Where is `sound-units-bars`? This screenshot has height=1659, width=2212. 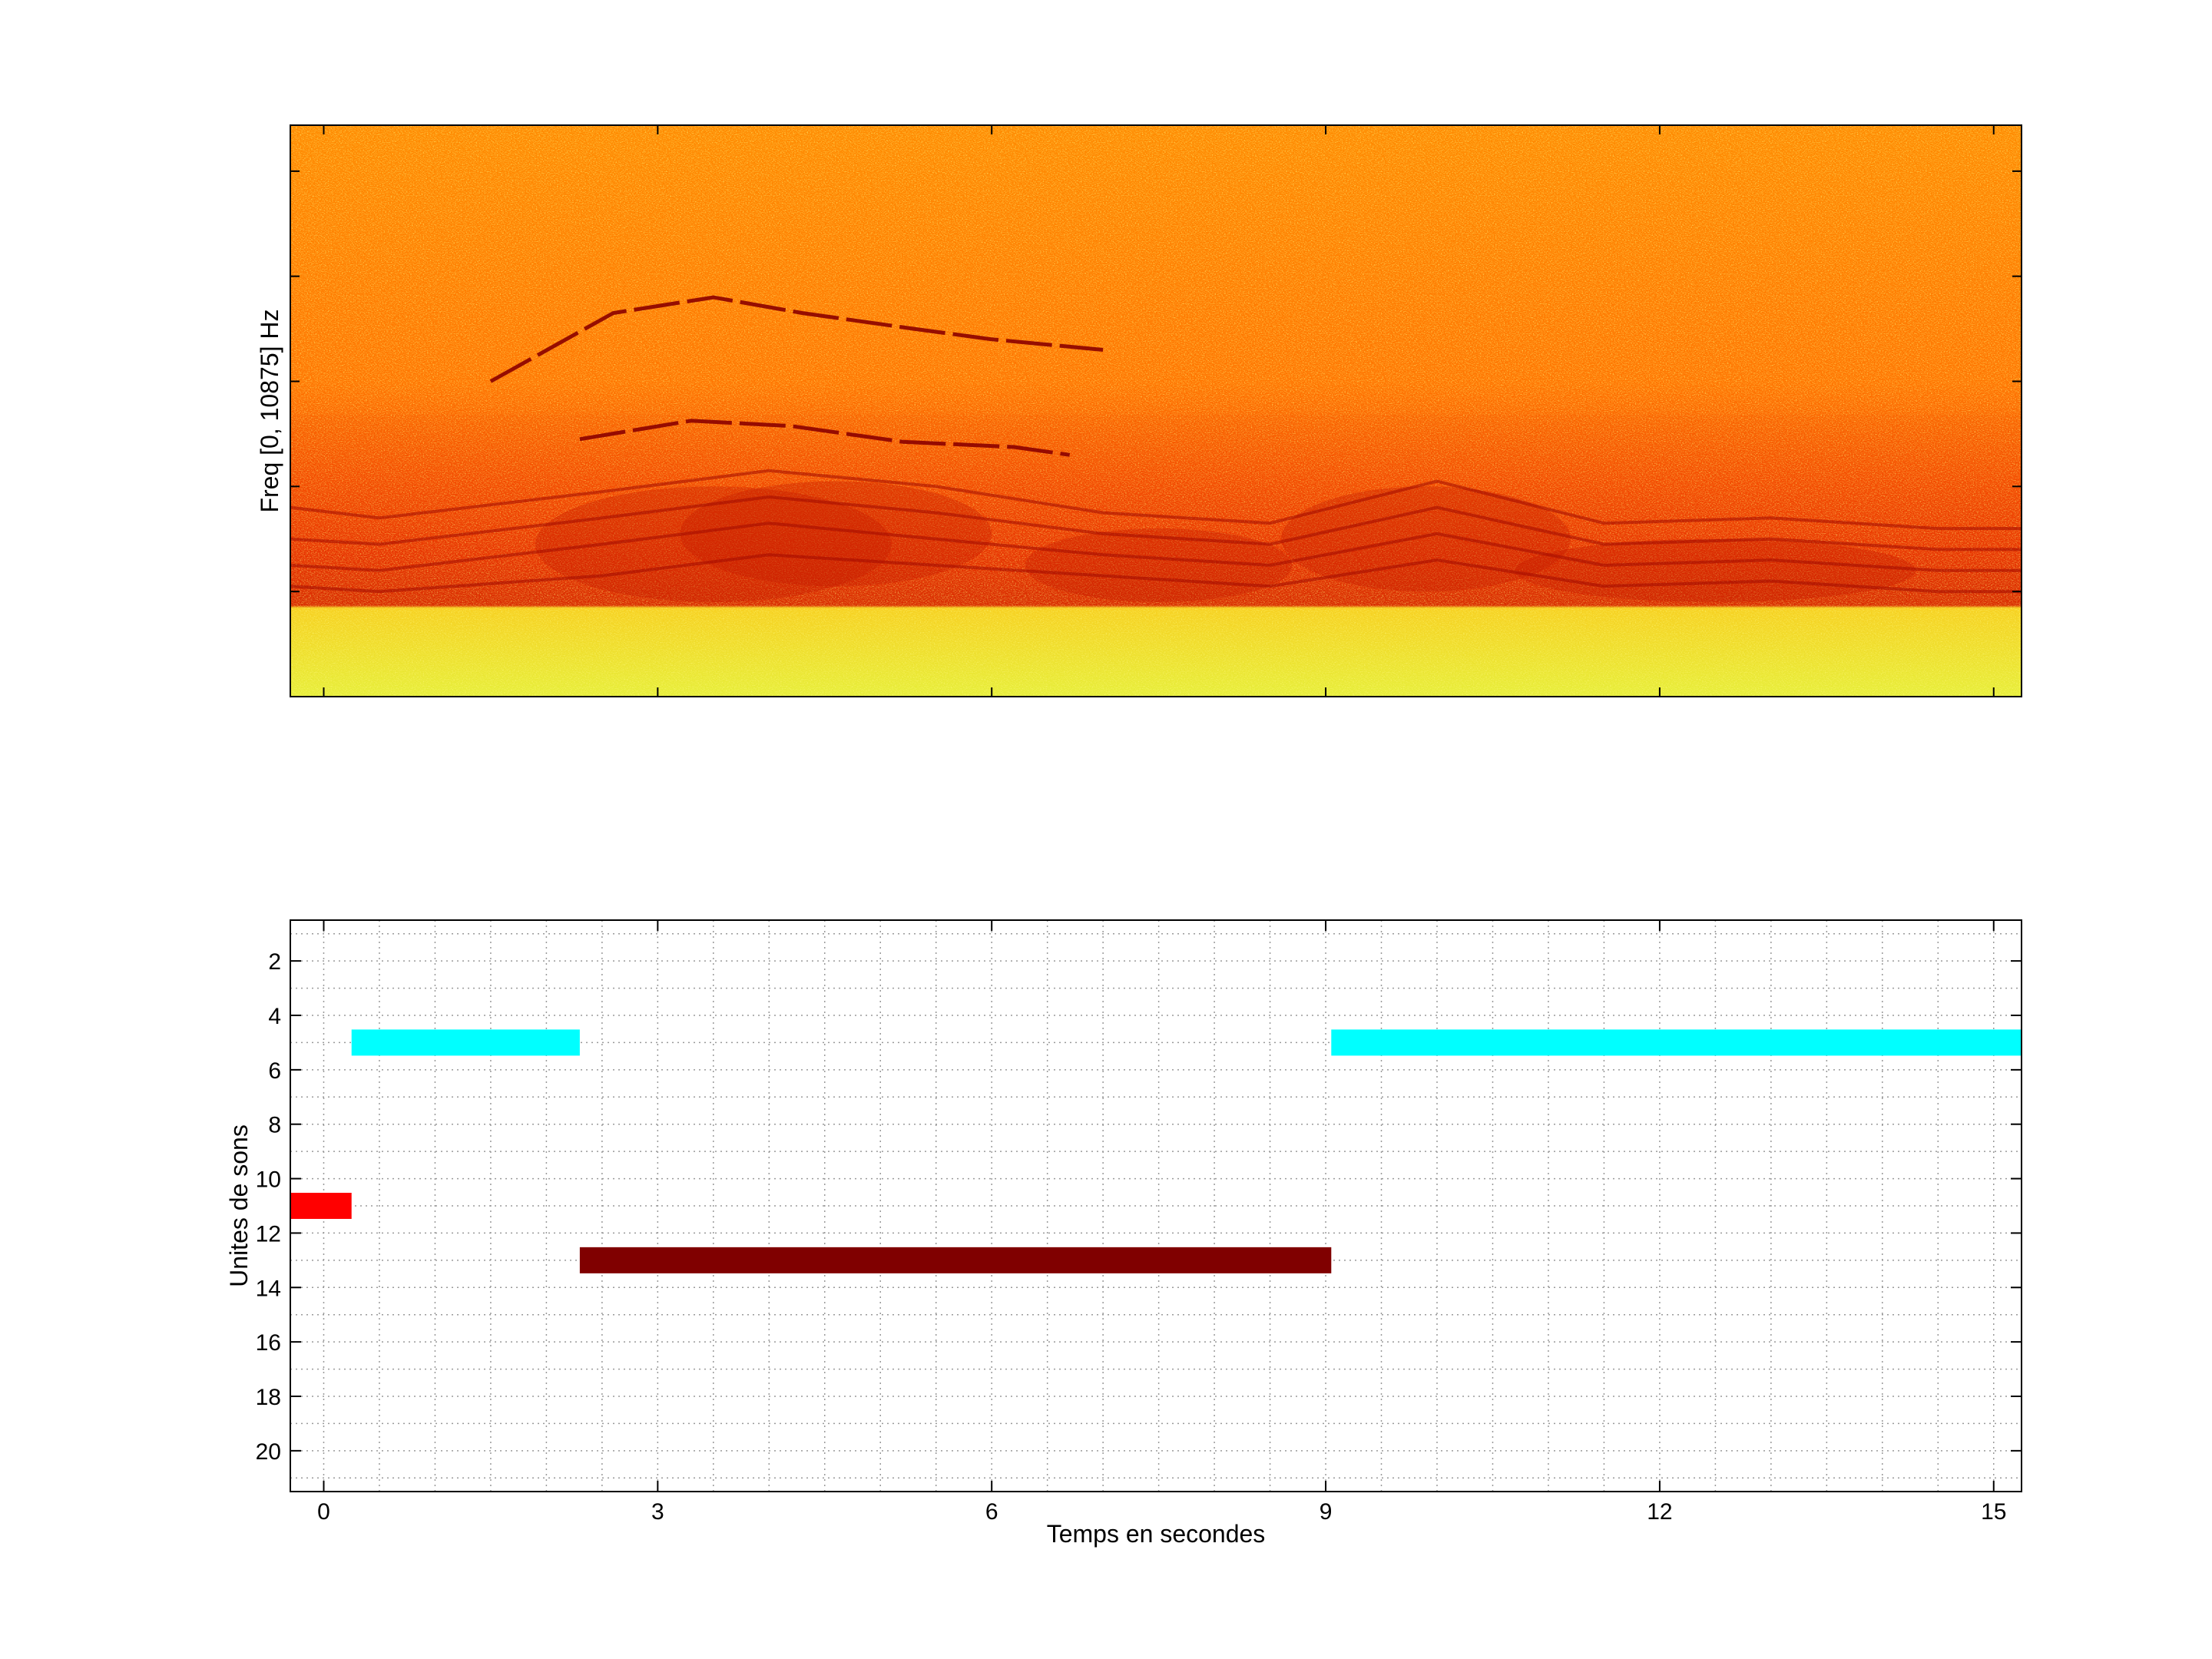 sound-units-bars is located at coordinates (1156, 1151).